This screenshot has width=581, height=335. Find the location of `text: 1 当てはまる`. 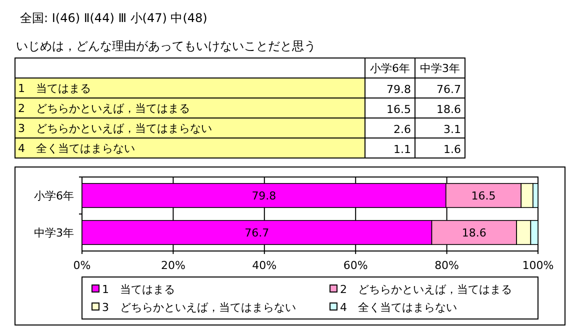

text: 1 当てはまる is located at coordinates (54, 88).